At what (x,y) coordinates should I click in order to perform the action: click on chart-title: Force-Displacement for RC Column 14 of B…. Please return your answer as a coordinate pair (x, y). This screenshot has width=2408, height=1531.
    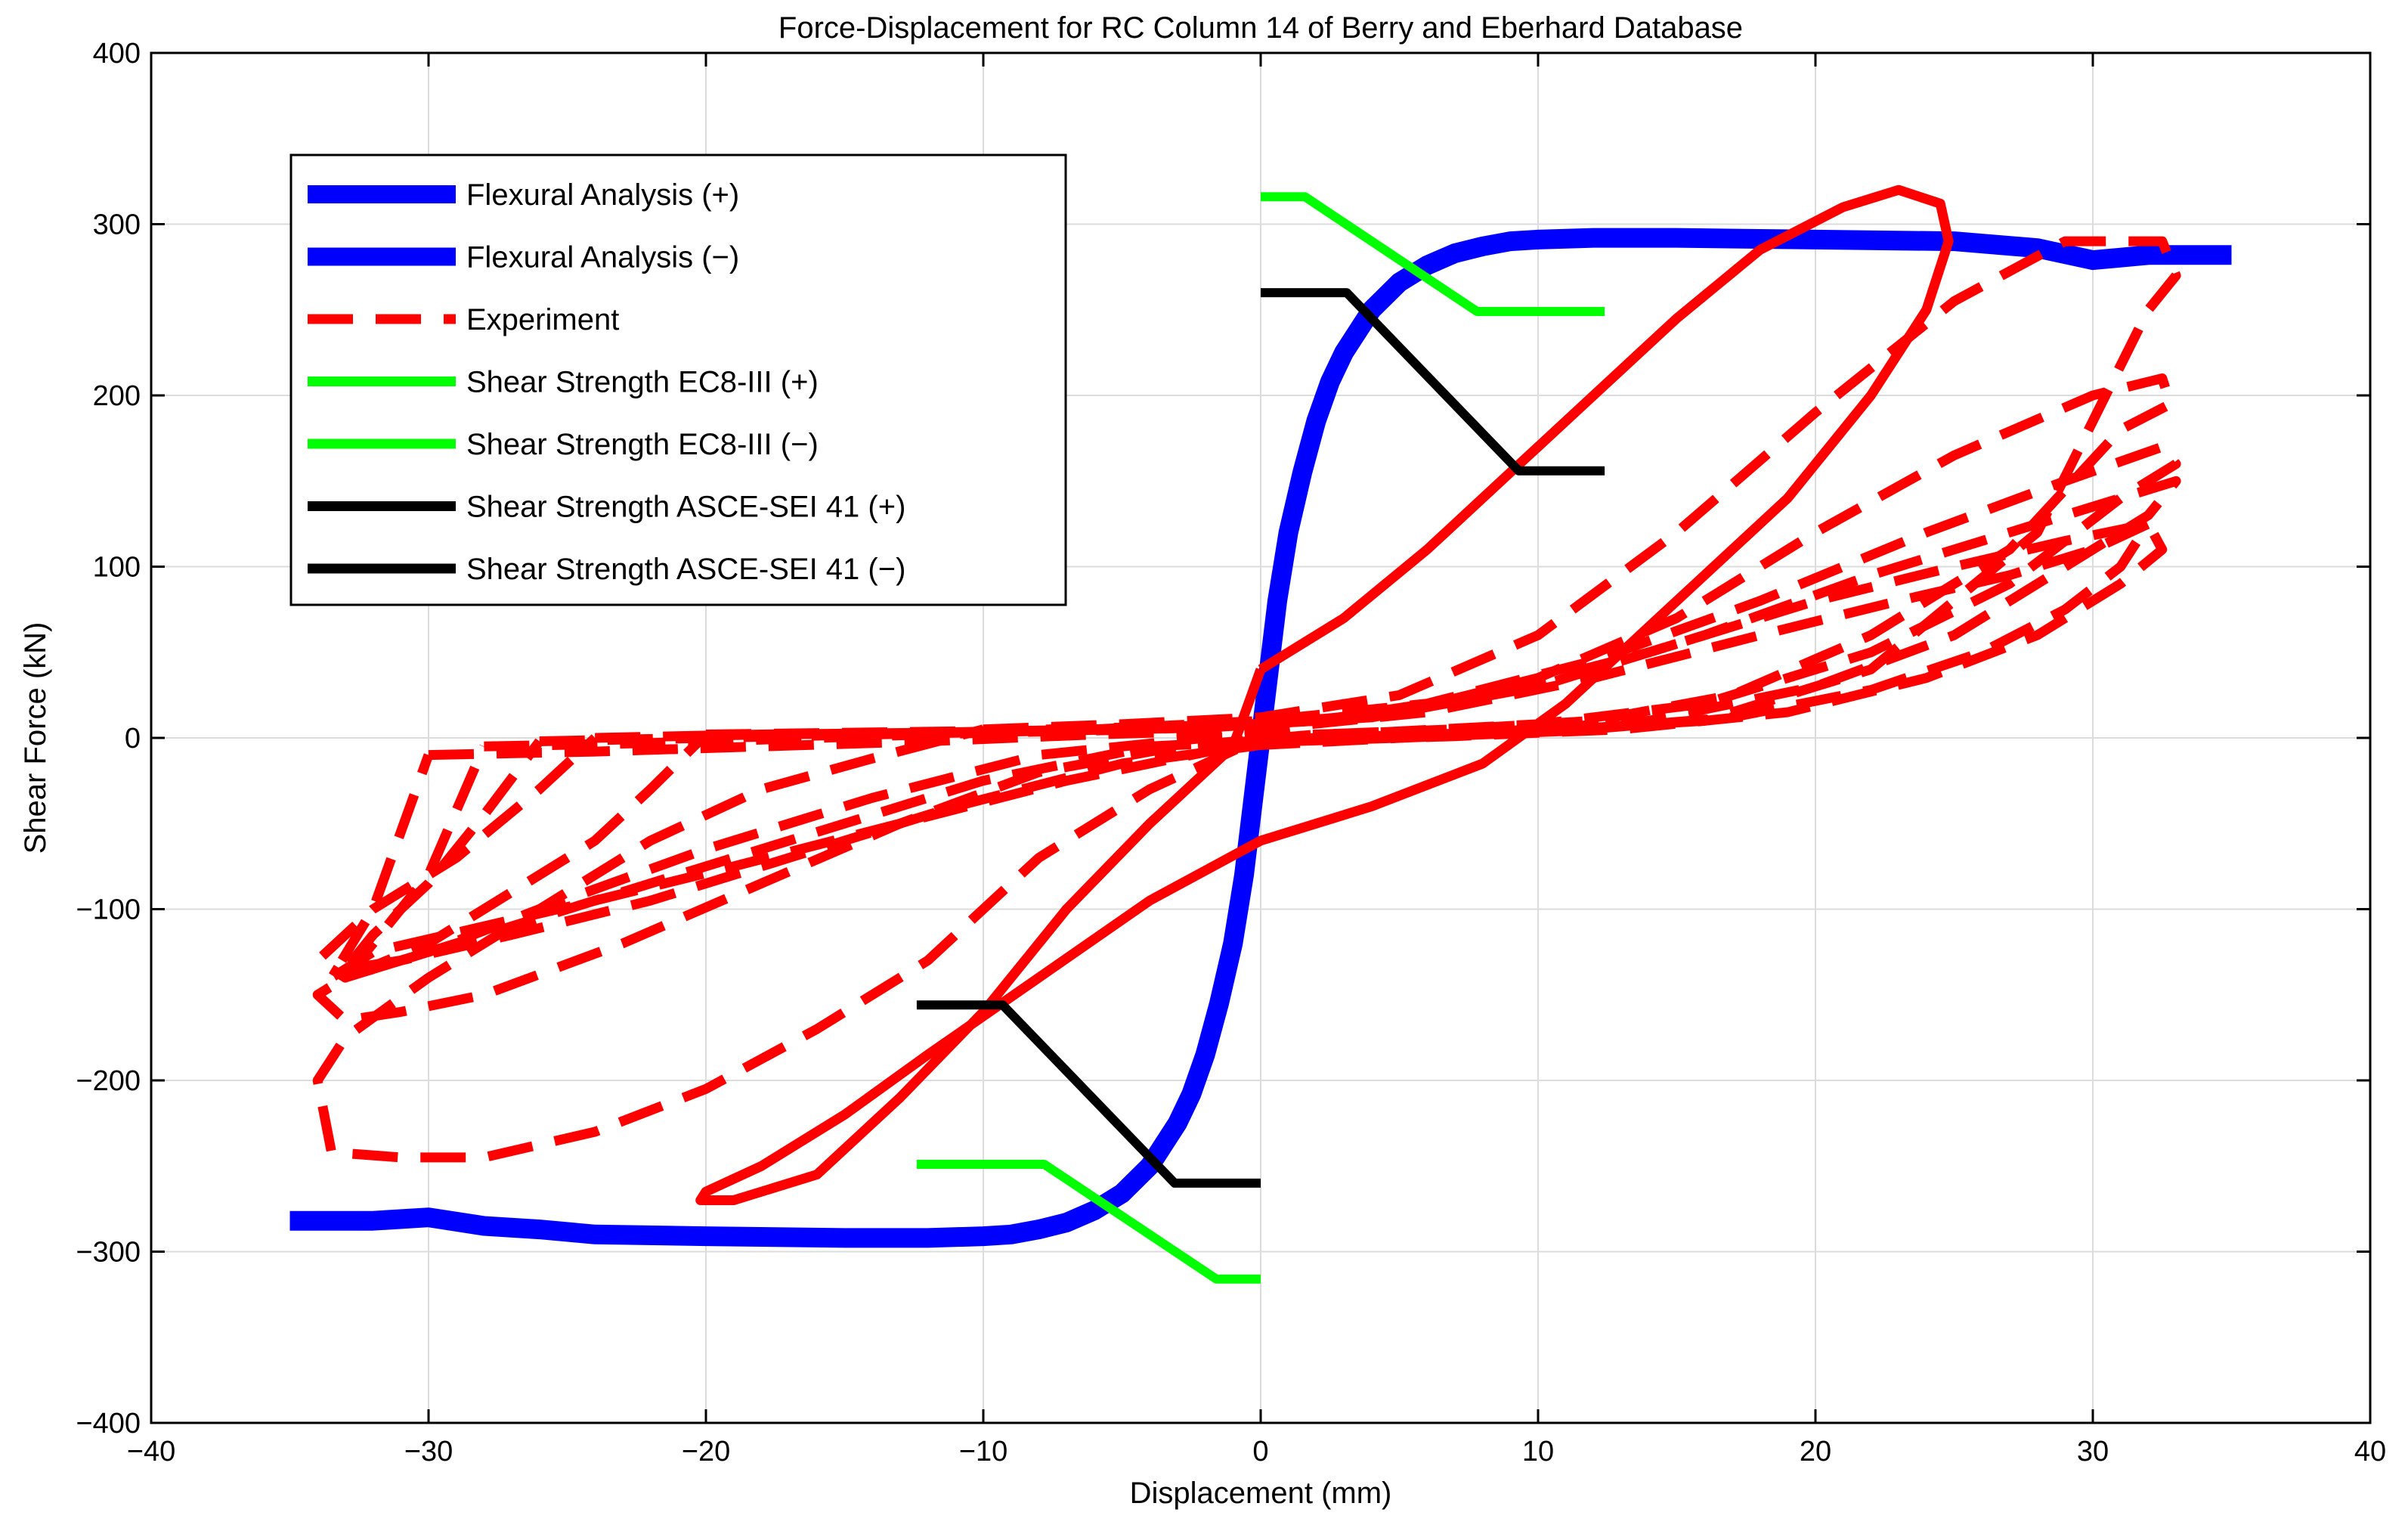
    Looking at the image, I should click on (1260, 28).